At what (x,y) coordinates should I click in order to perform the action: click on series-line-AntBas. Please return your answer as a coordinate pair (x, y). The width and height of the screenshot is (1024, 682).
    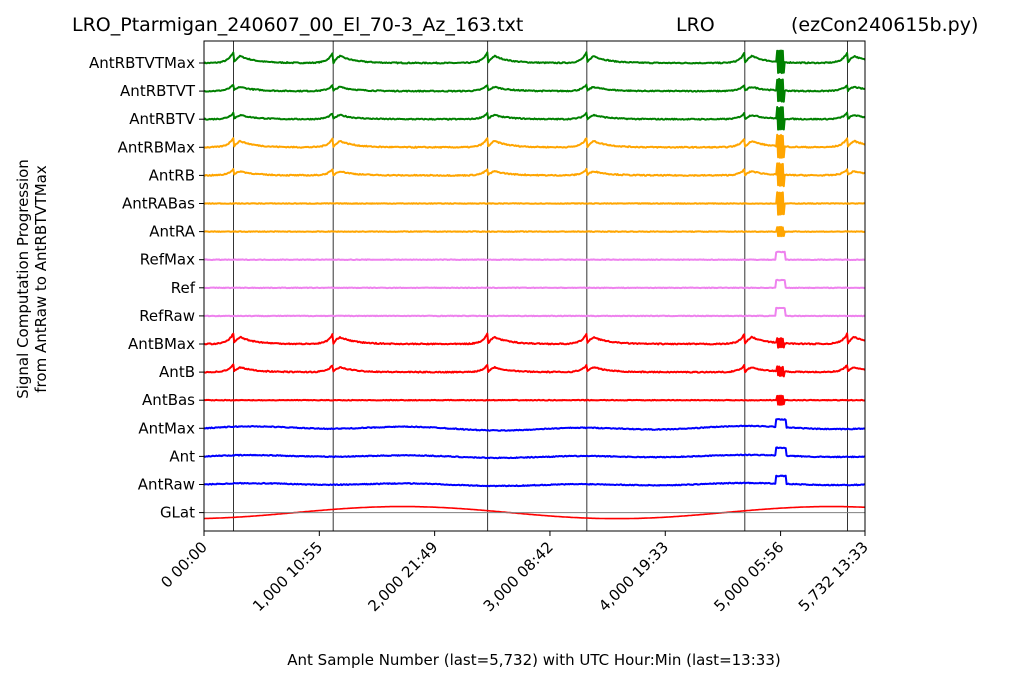
    Looking at the image, I should click on (534, 400).